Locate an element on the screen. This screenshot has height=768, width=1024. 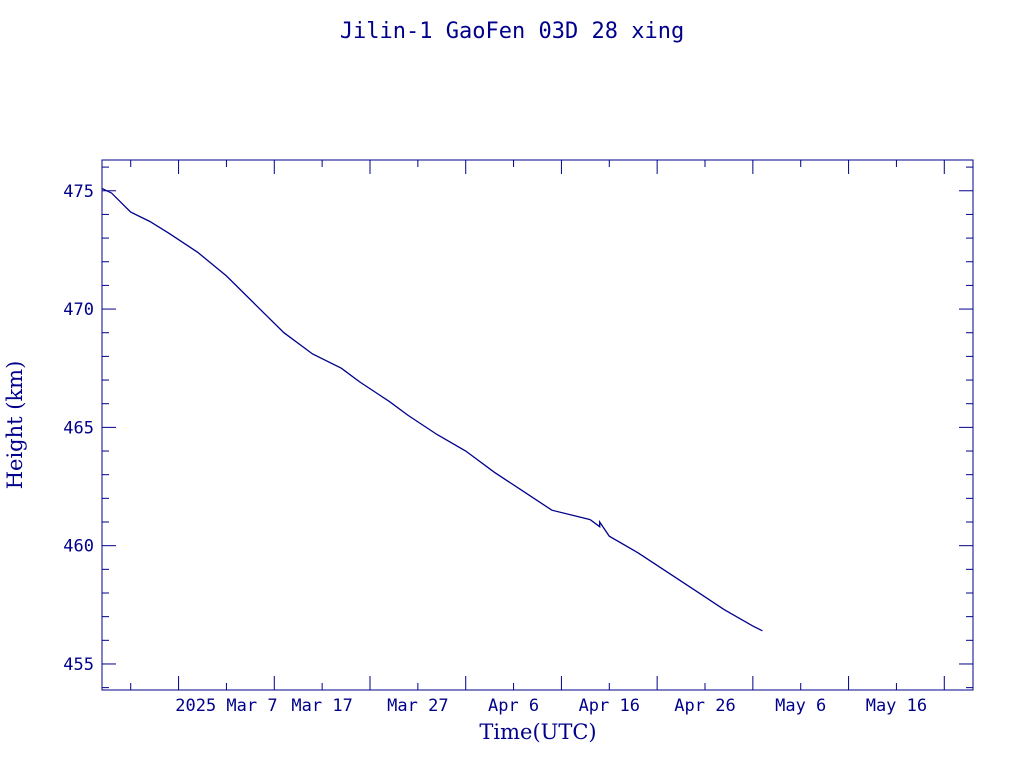
x-tick-label: Apr 6 is located at coordinates (513, 706).